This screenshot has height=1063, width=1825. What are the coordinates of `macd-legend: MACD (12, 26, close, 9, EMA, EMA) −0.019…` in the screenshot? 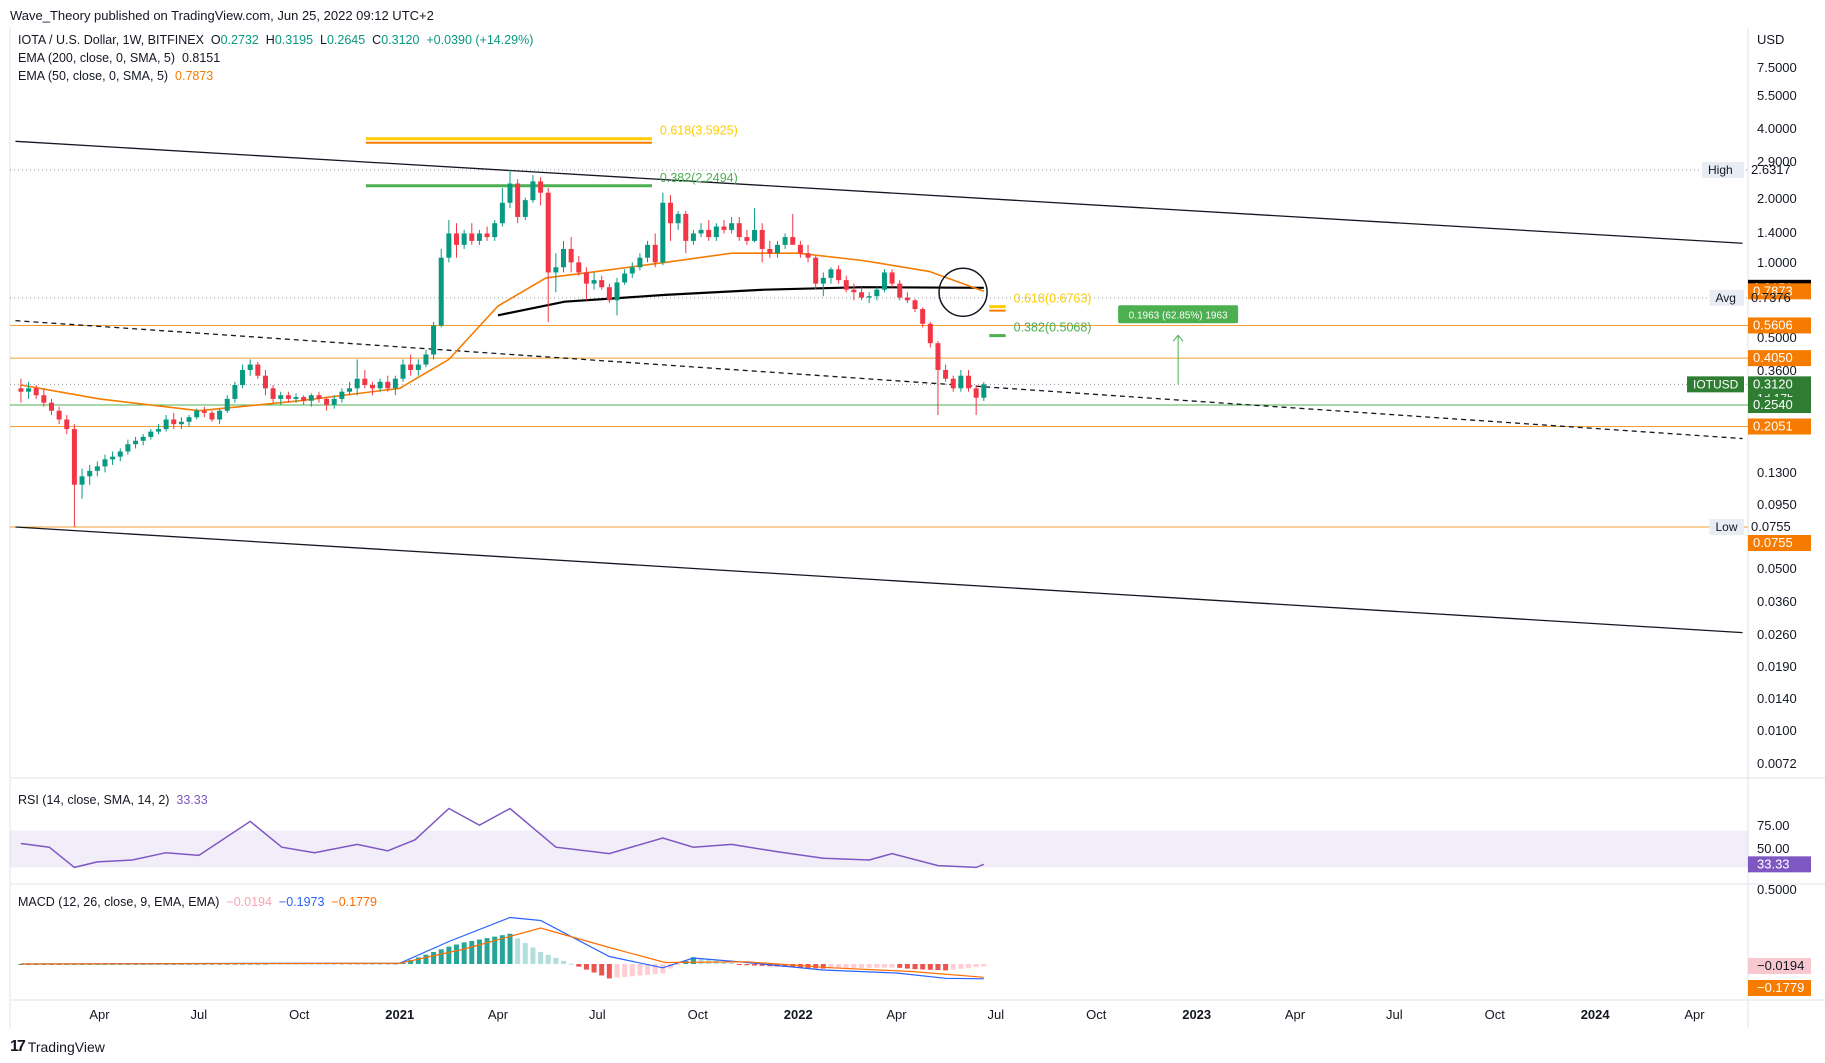 It's located at (197, 902).